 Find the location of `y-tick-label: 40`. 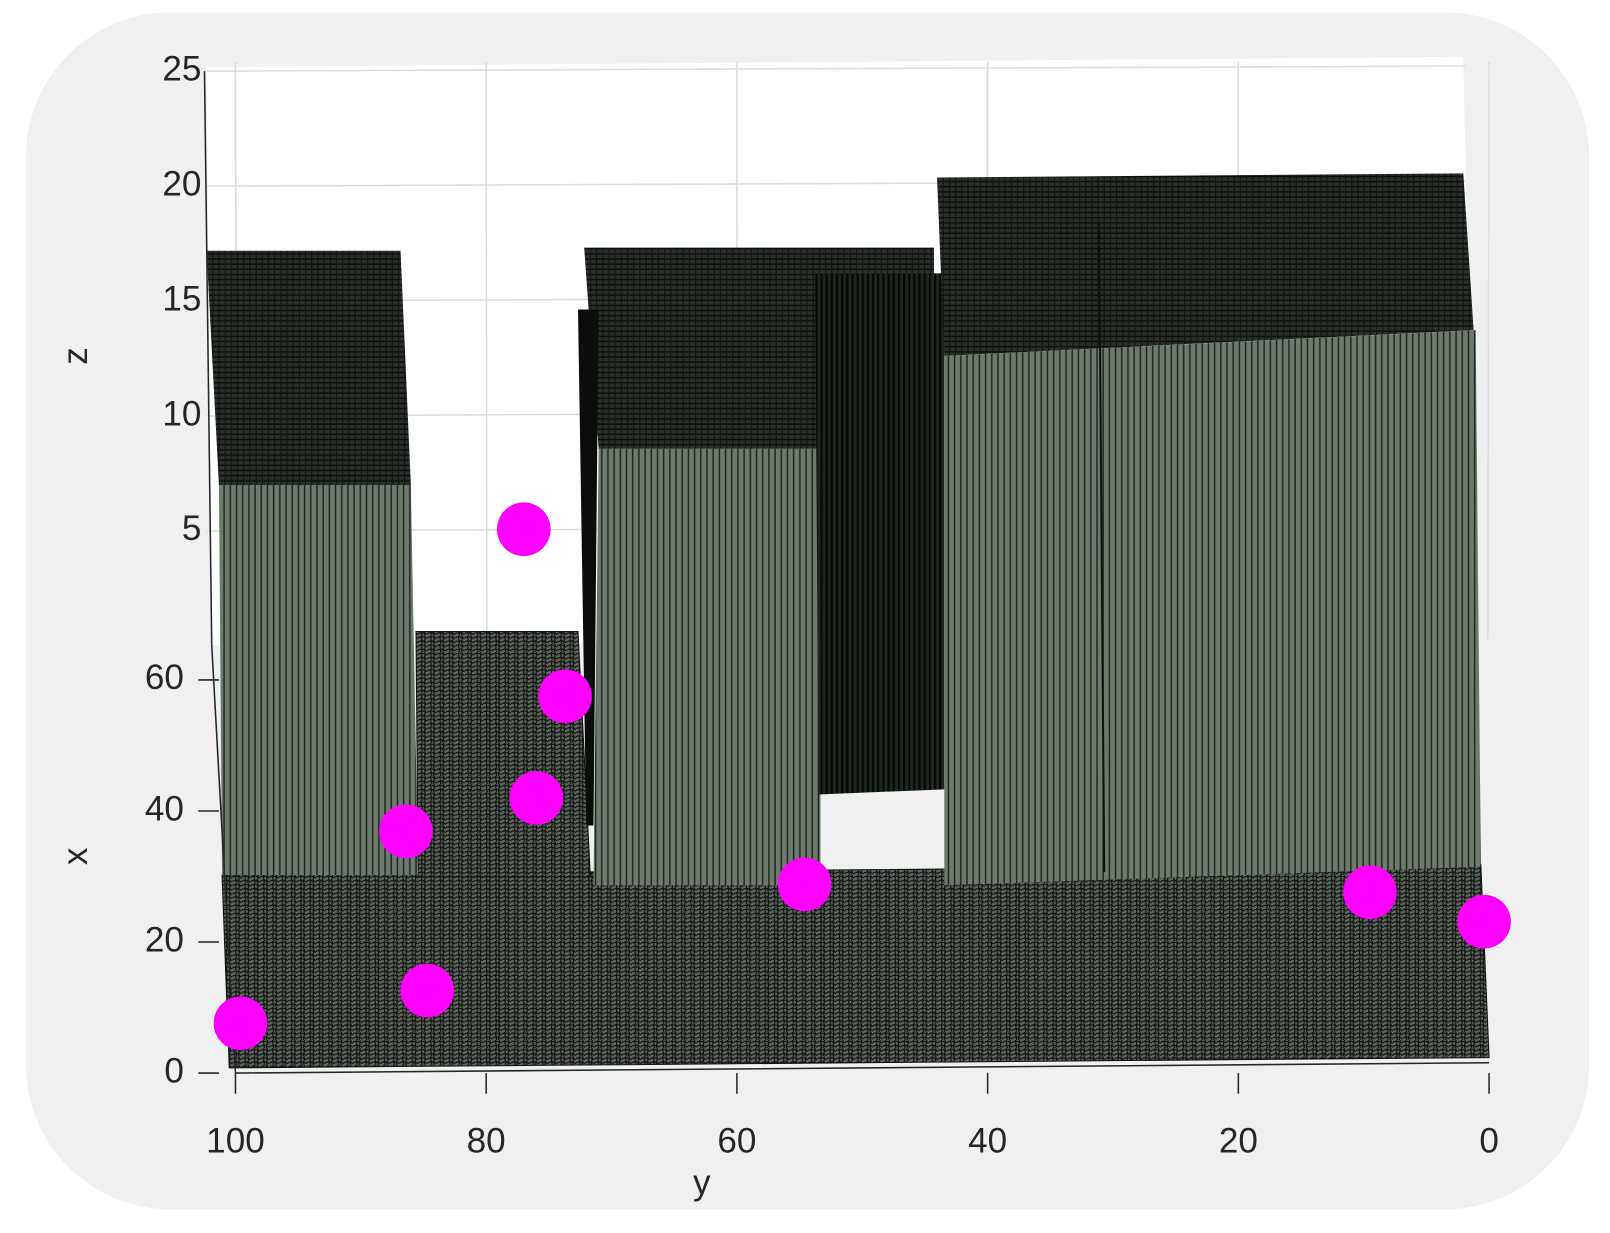

y-tick-label: 40 is located at coordinates (987, 1140).